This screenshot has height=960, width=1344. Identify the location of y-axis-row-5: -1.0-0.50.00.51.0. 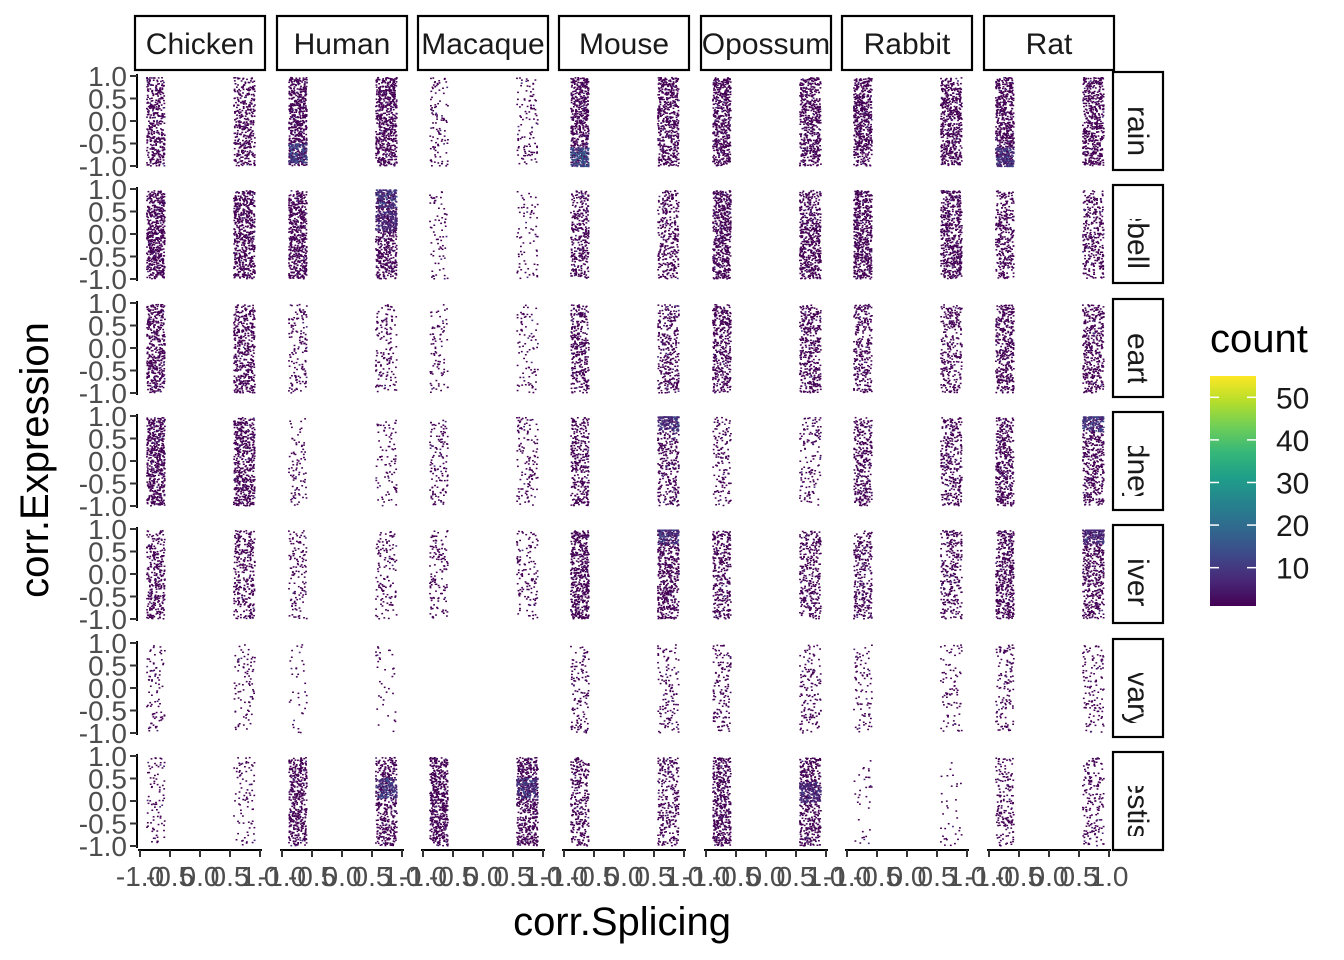
(108, 574).